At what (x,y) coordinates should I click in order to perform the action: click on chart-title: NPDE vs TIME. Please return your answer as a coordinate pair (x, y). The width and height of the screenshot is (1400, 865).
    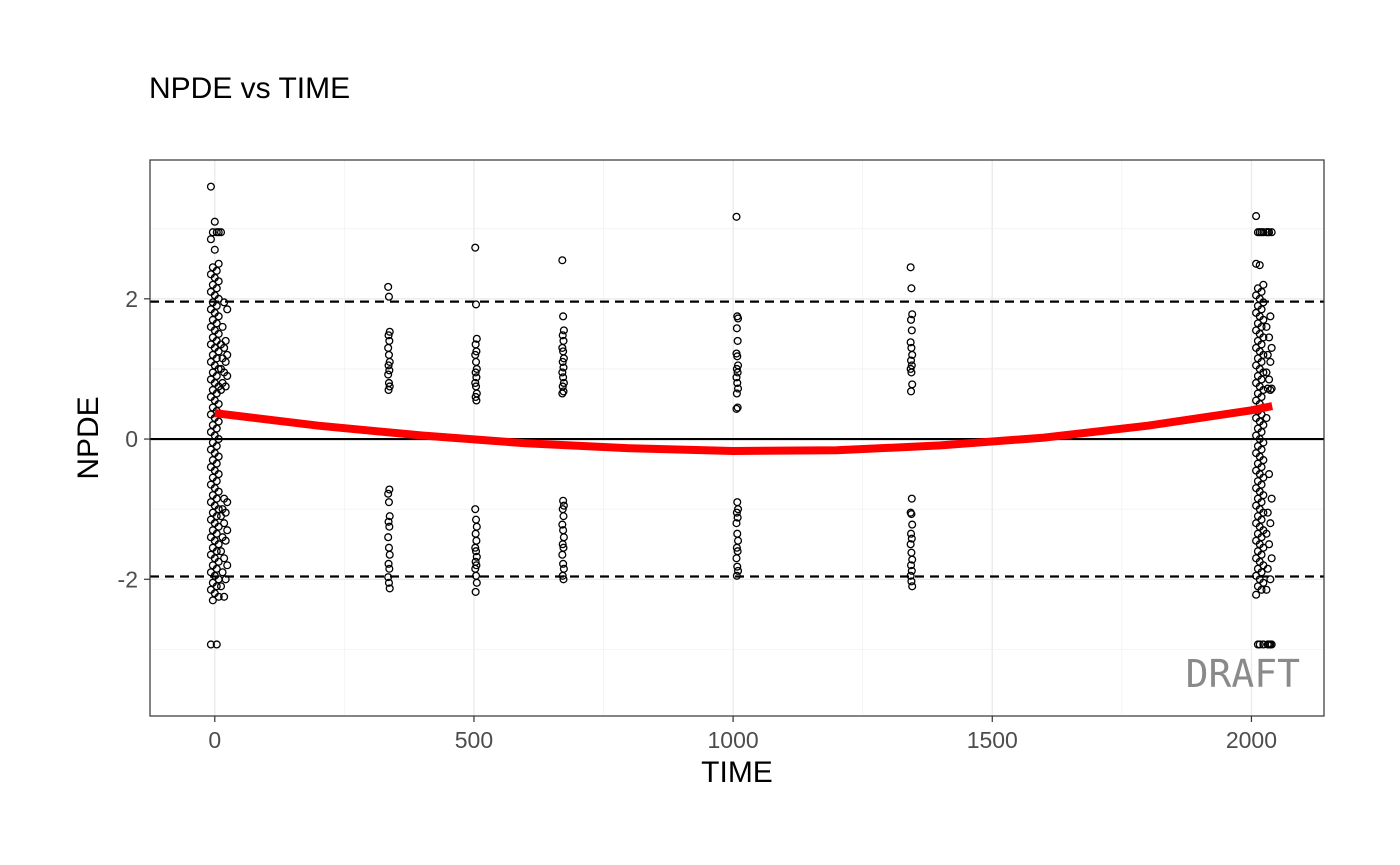
    Looking at the image, I should click on (249, 88).